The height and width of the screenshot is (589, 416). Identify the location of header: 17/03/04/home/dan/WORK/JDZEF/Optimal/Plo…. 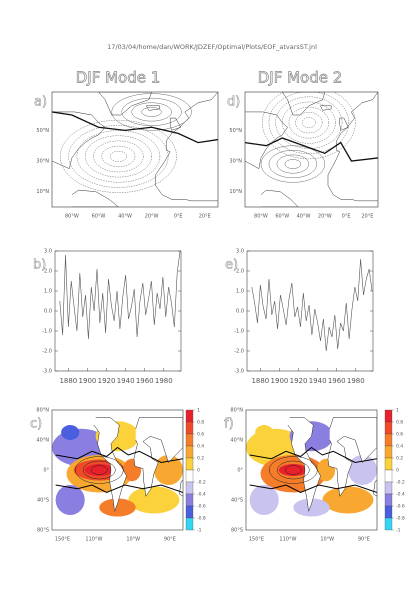
(212, 47).